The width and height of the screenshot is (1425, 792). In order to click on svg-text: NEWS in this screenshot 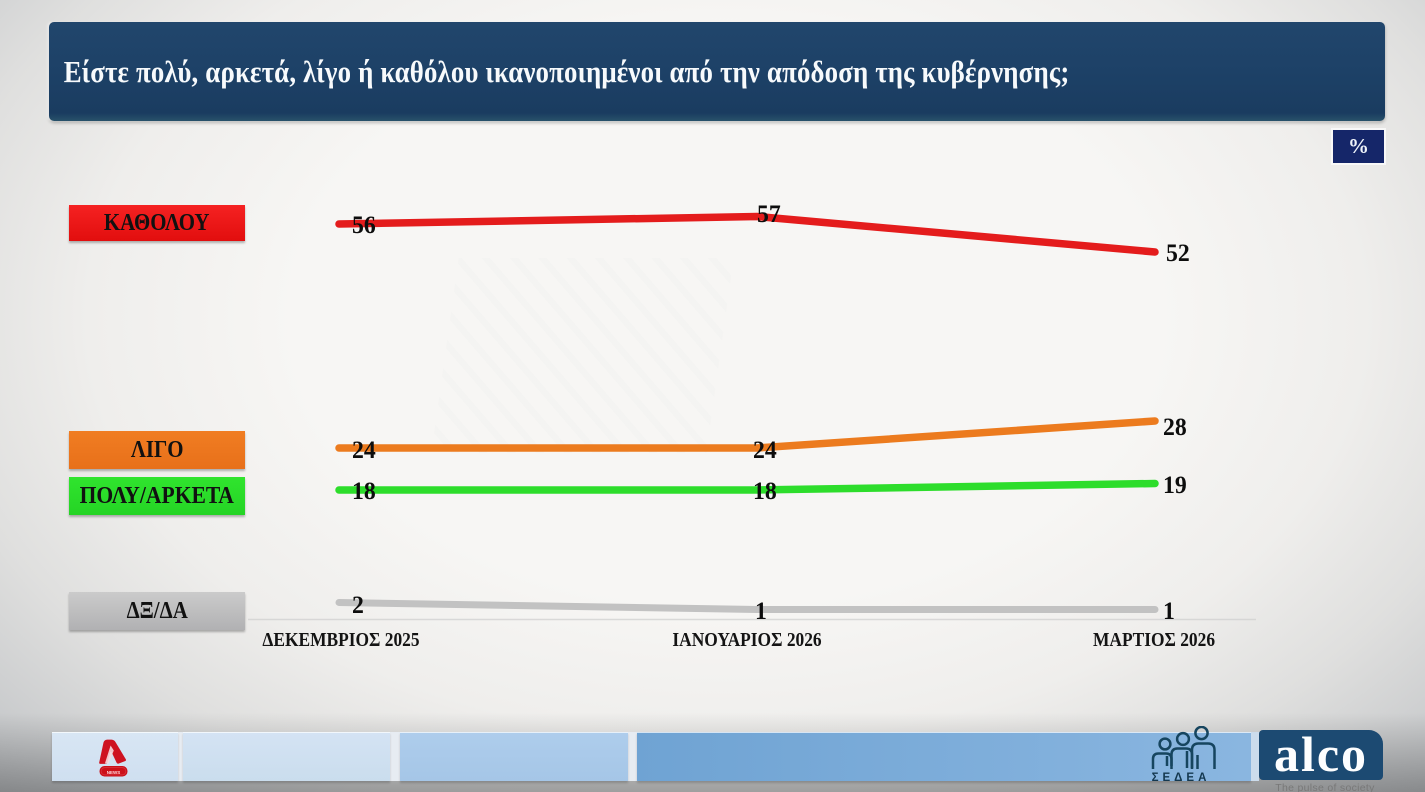, I will do `click(114, 772)`.